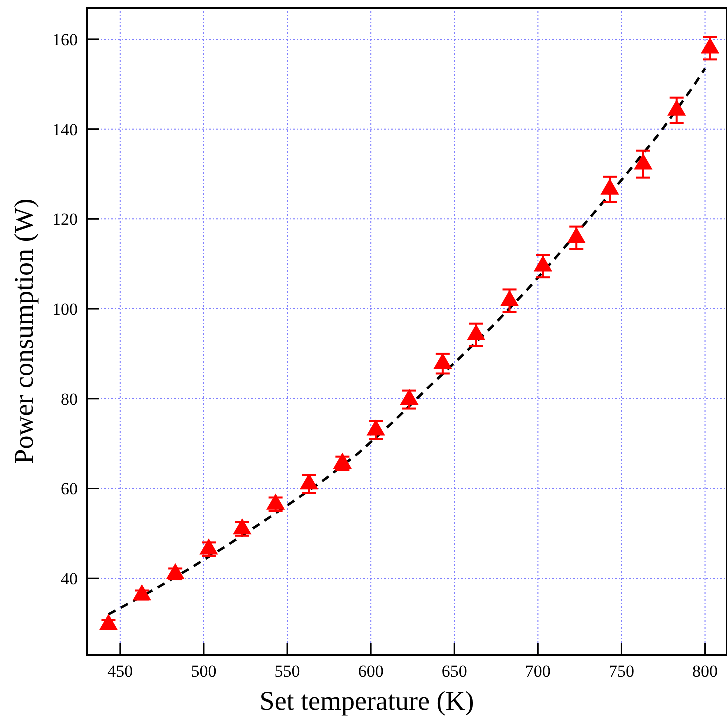 Image resolution: width=727 pixels, height=718 pixels. What do you see at coordinates (24, 331) in the screenshot?
I see `y-axis-title: Power consumption (W)` at bounding box center [24, 331].